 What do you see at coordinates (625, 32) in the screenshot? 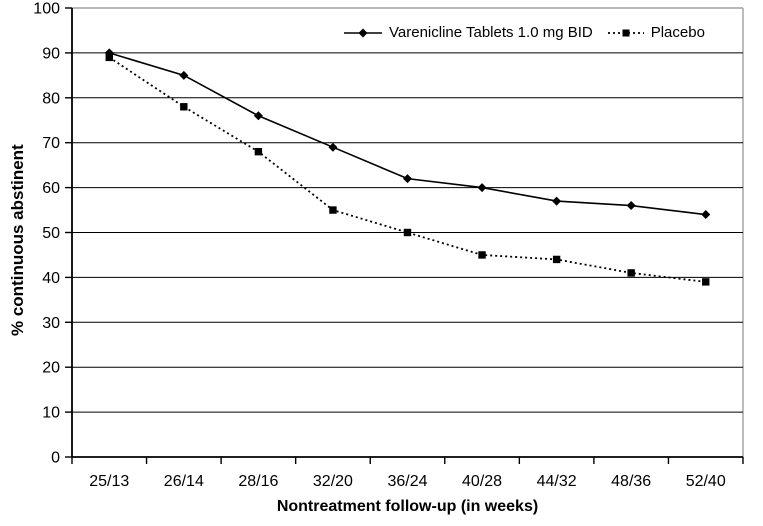
I see `dotted-line-square-marker-icon` at bounding box center [625, 32].